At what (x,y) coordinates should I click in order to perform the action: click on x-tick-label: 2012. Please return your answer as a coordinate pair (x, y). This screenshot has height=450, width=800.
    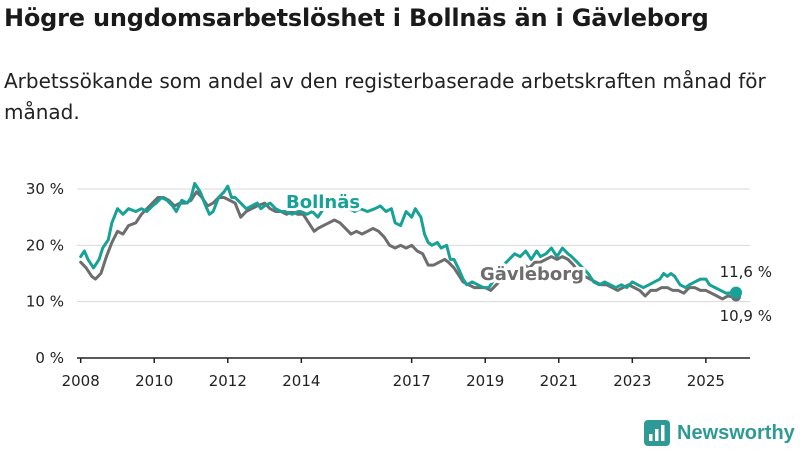
    Looking at the image, I should click on (228, 381).